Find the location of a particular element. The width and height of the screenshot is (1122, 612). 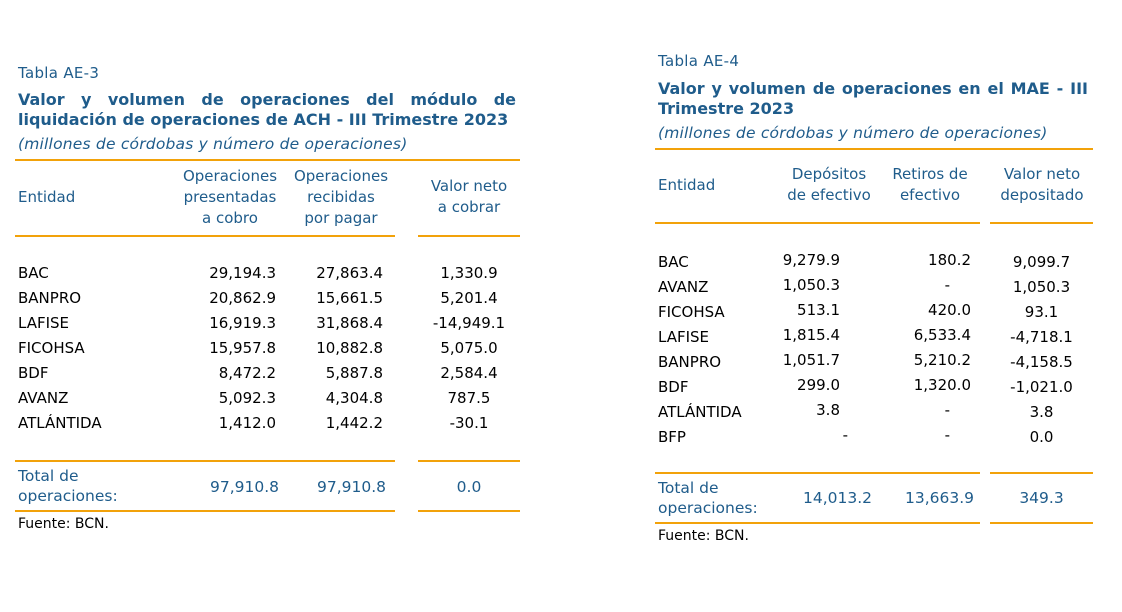

header-col3: Valor neto depositado is located at coordinates (1042, 184).